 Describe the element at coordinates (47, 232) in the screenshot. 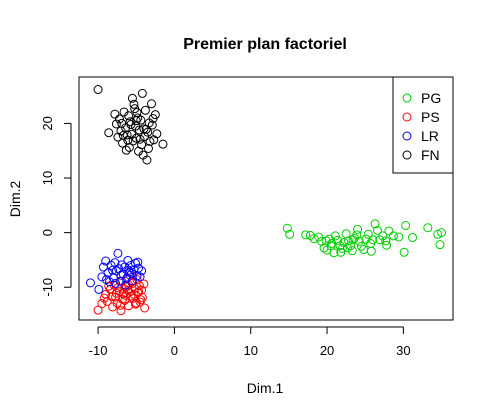

I see `y-tick-label: 0` at that location.